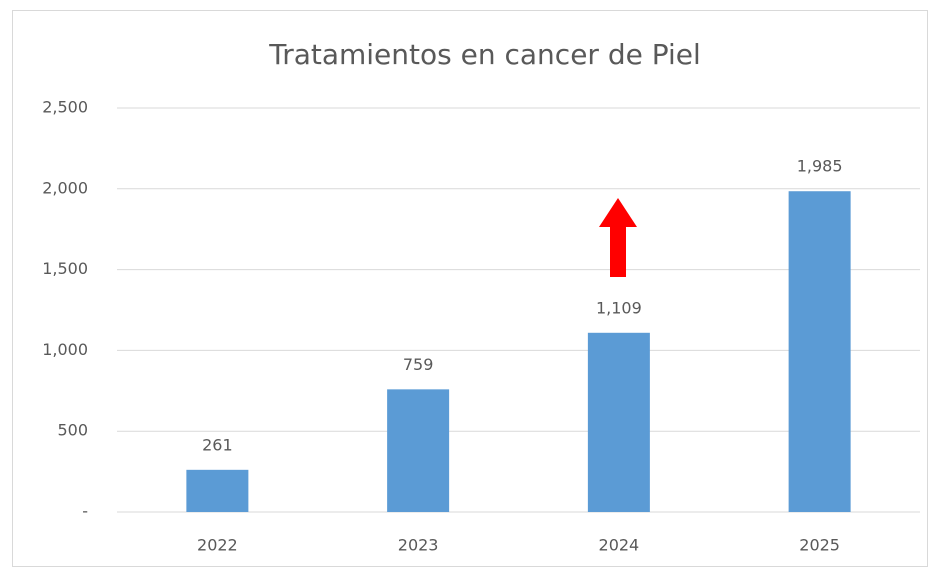 The height and width of the screenshot is (568, 929). Describe the element at coordinates (484, 54) in the screenshot. I see `chart-title: Tratamientos en cancer de Piel` at that location.